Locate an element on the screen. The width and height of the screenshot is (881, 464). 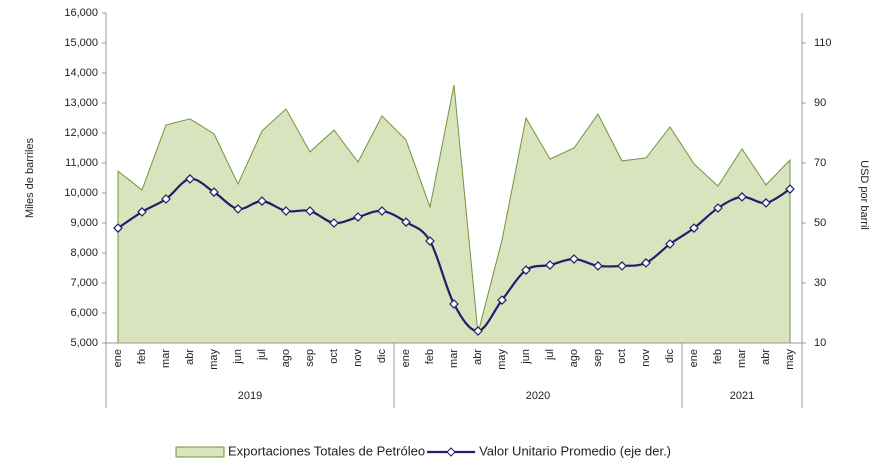
y-tick-label: 10,000 is located at coordinates (81, 193).